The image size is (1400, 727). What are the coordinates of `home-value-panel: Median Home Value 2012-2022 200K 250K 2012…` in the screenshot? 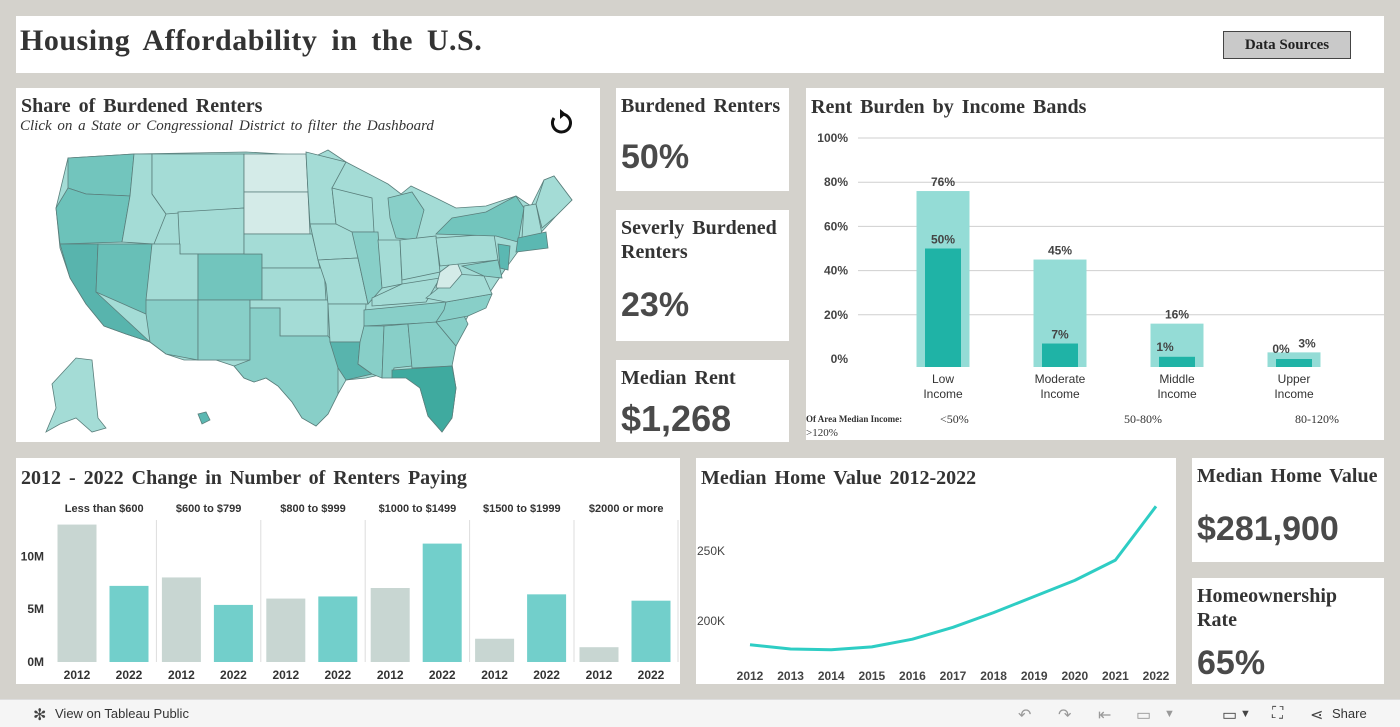 It's located at (936, 571).